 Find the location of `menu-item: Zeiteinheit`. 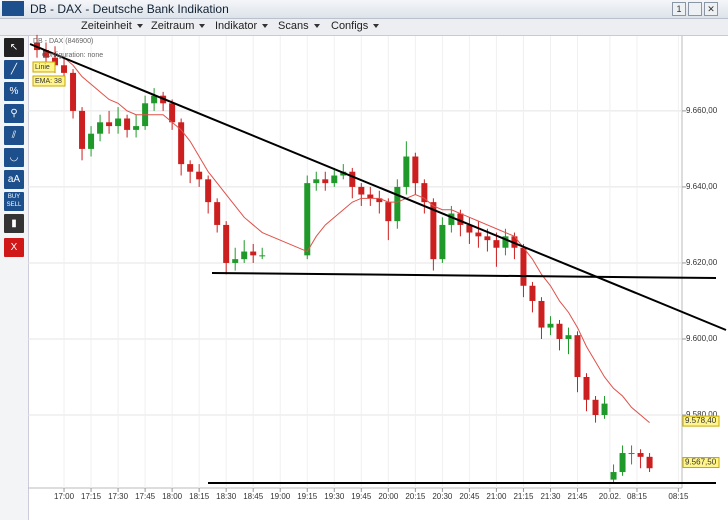

menu-item: Zeiteinheit is located at coordinates (112, 26).